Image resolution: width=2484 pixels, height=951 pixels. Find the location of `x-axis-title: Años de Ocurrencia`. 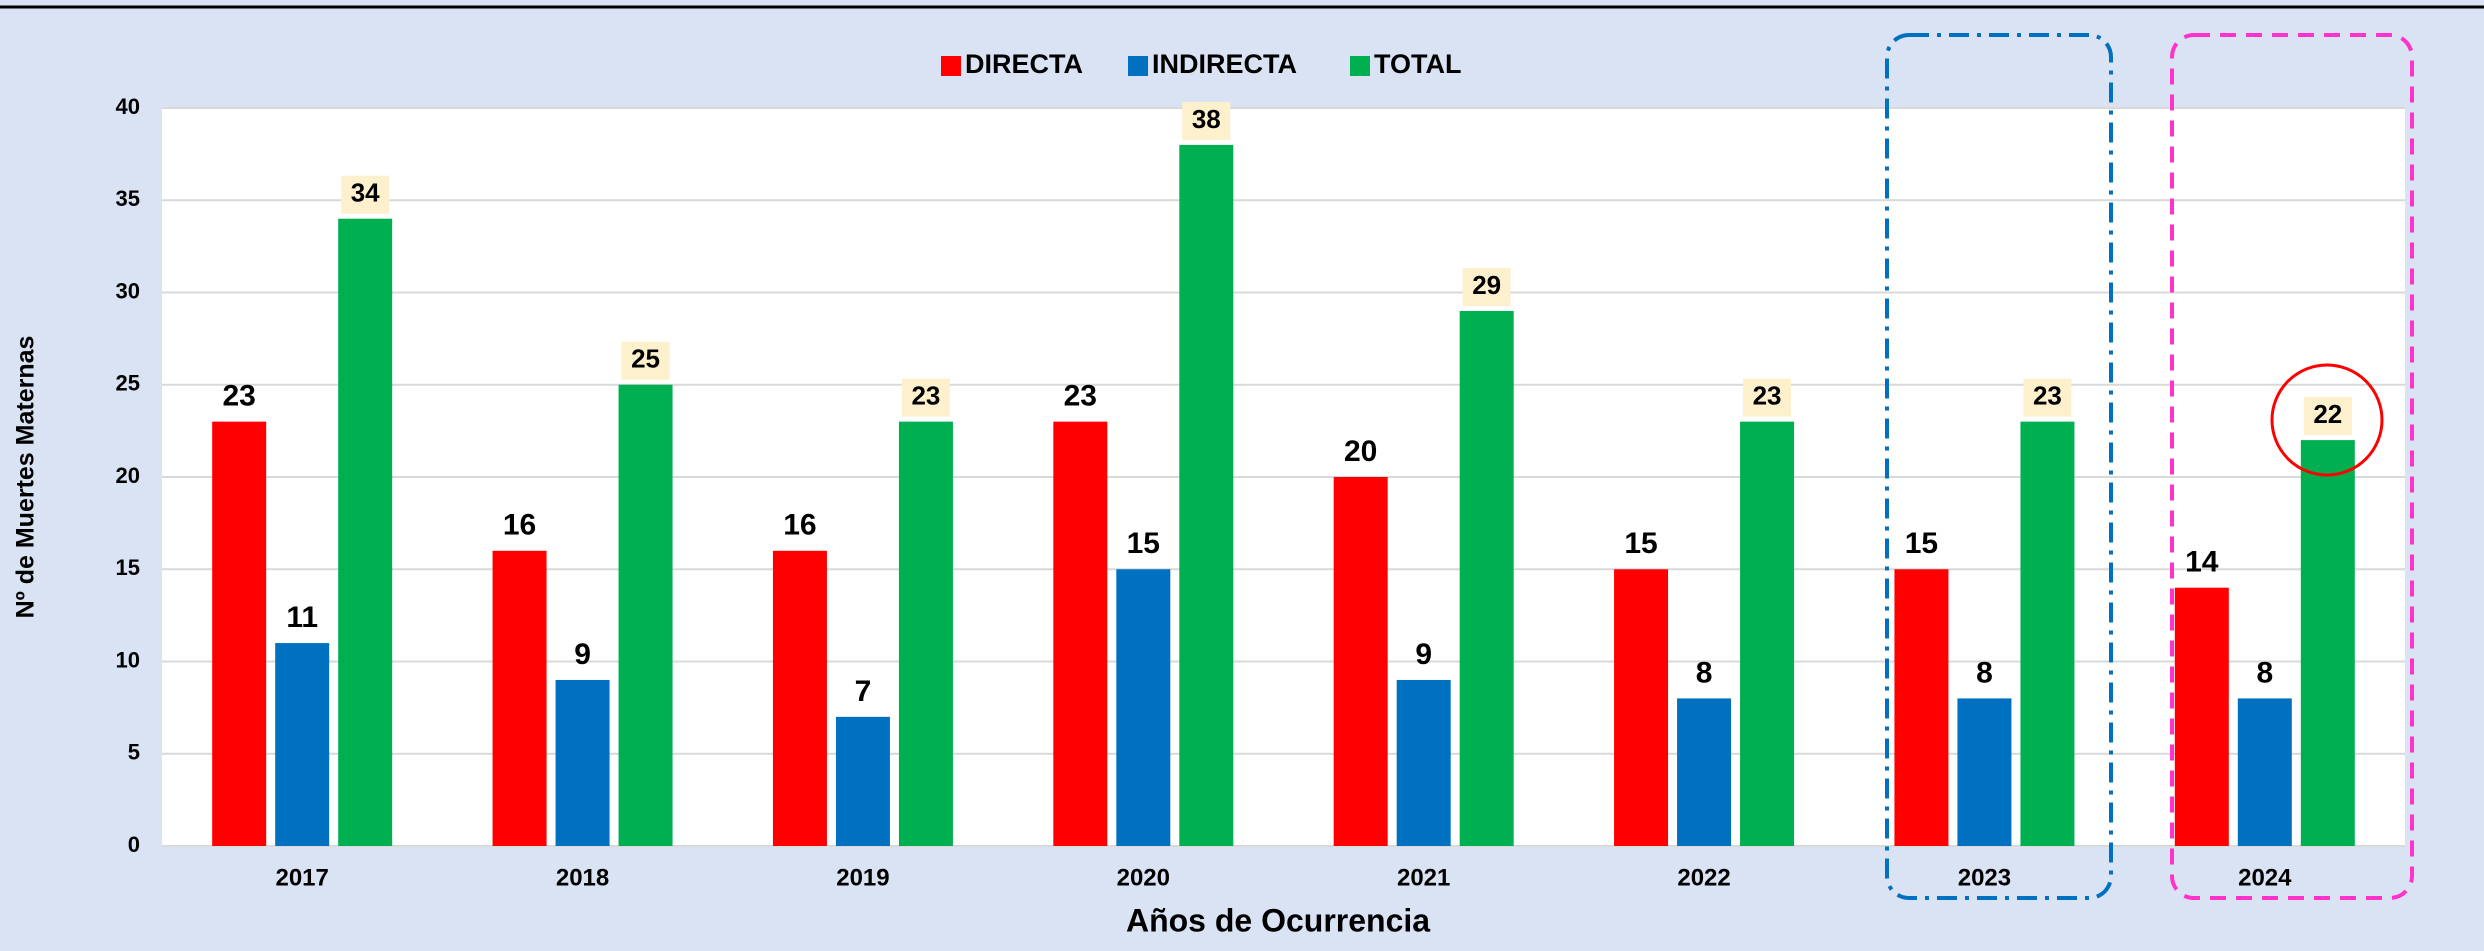

x-axis-title: Años de Ocurrencia is located at coordinates (1278, 920).